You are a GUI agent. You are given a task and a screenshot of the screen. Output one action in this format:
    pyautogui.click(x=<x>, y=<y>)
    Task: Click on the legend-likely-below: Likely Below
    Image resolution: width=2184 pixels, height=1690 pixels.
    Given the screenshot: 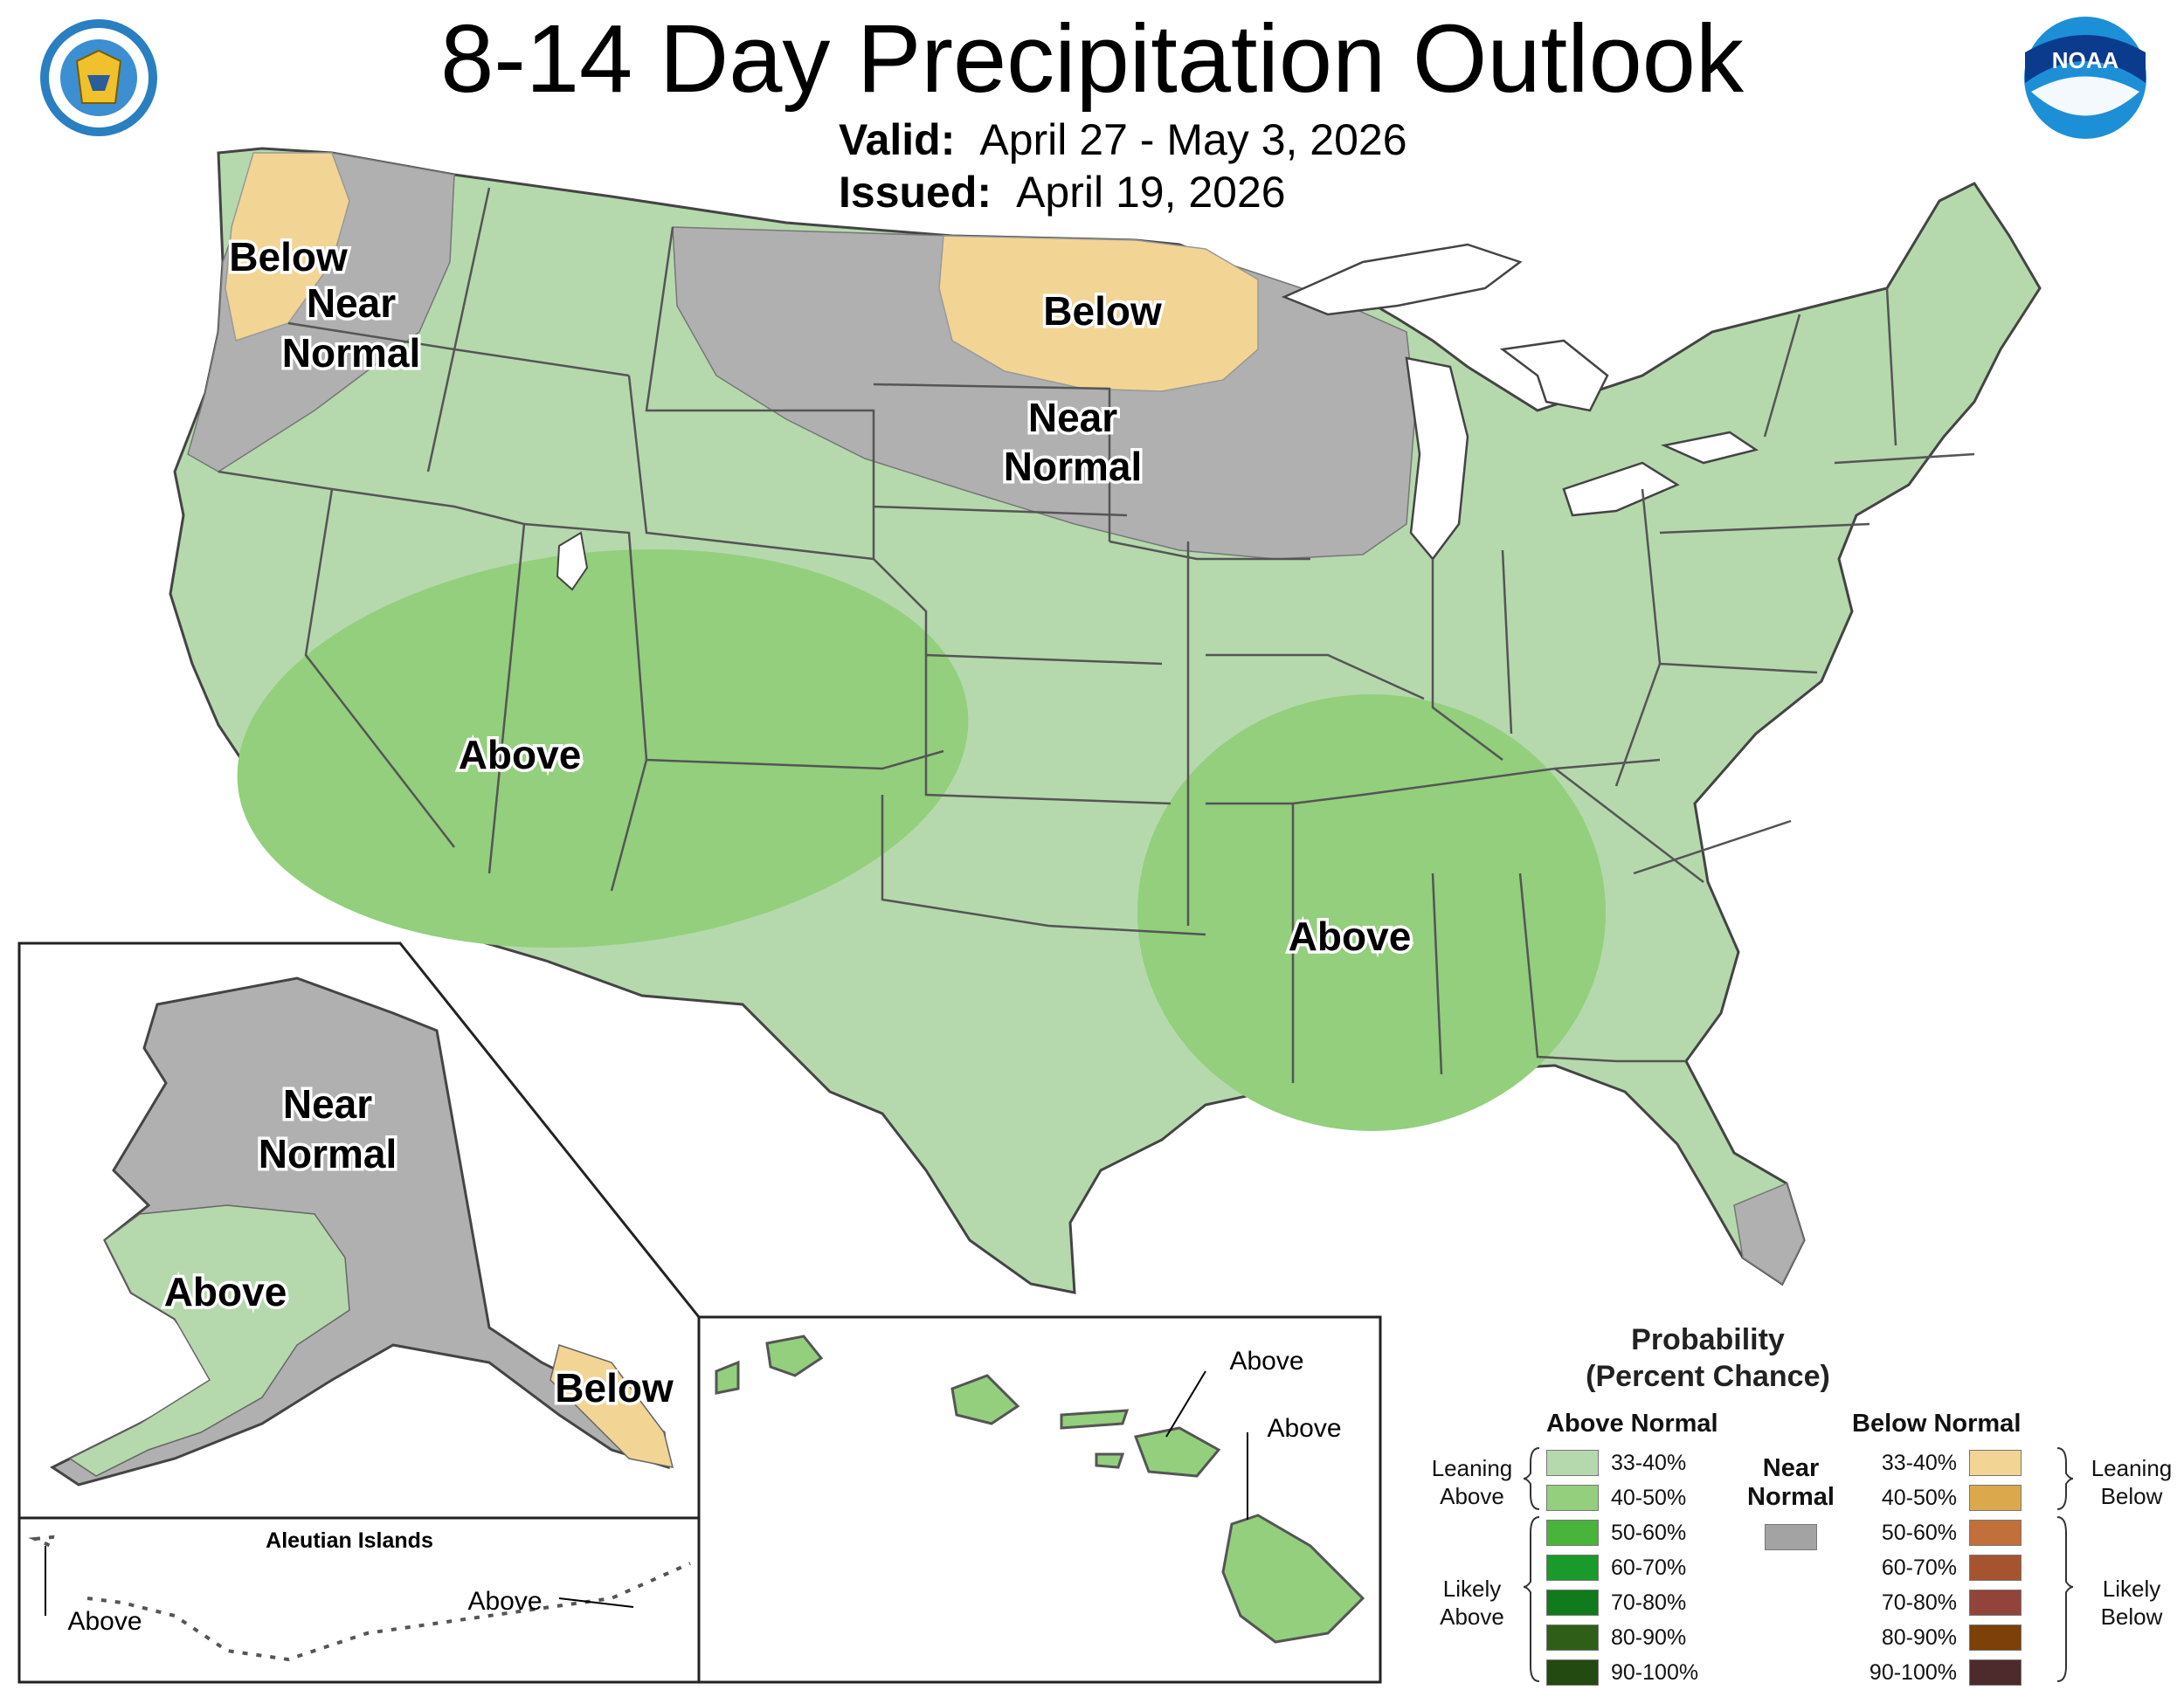 What is the action you would take?
    pyautogui.click(x=2131, y=1603)
    